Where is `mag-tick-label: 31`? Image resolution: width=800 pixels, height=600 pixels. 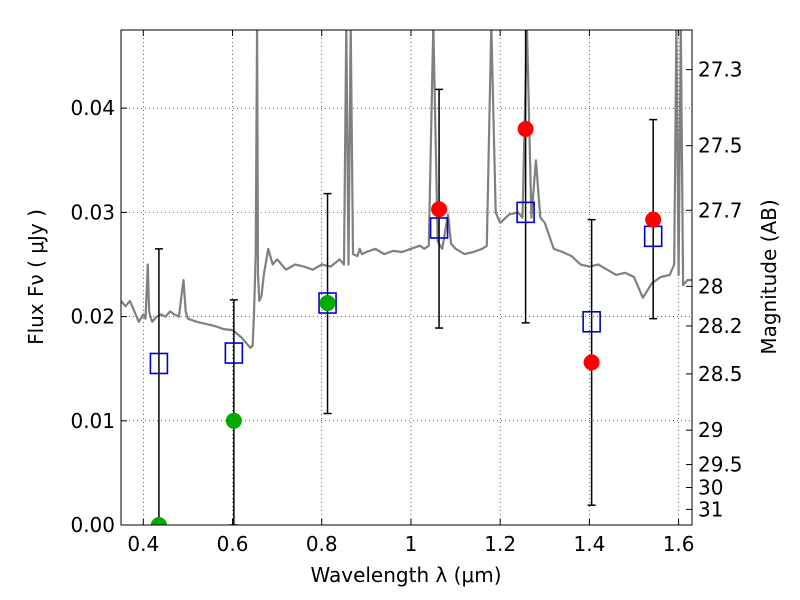
mag-tick-label: 31 is located at coordinates (710, 509).